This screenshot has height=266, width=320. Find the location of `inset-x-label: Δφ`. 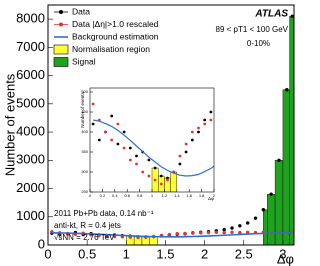

inset-x-label: Δφ is located at coordinates (211, 198).